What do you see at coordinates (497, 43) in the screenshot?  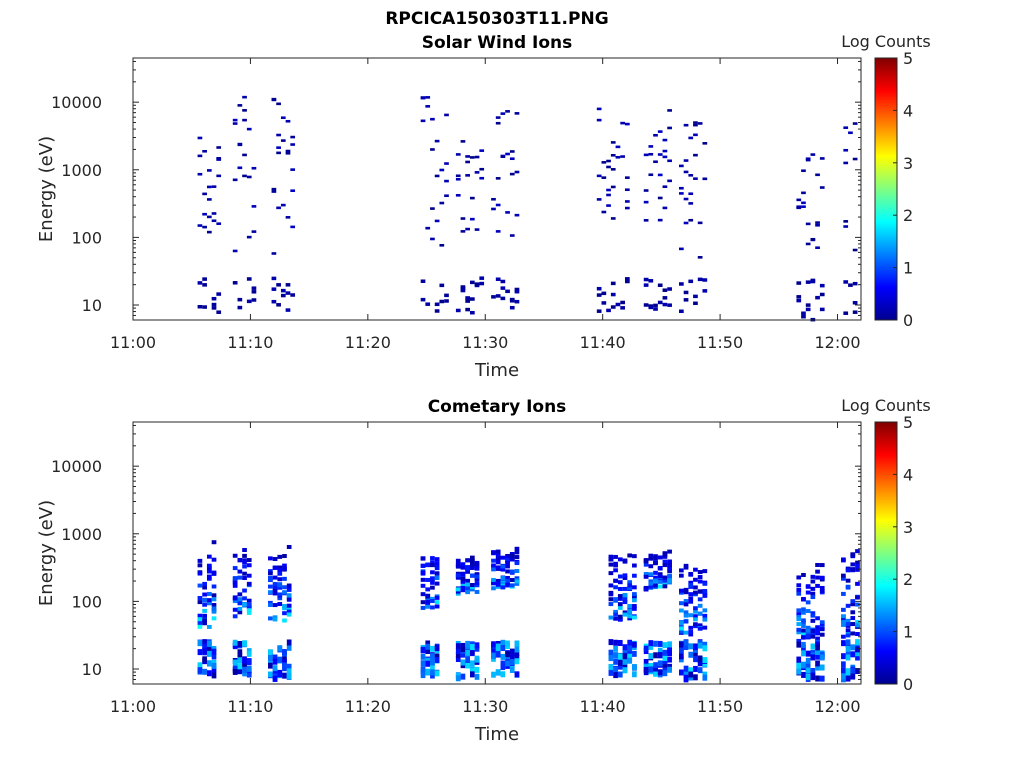 I see `panel-title-solar-wind: Solar Wind Ions` at bounding box center [497, 43].